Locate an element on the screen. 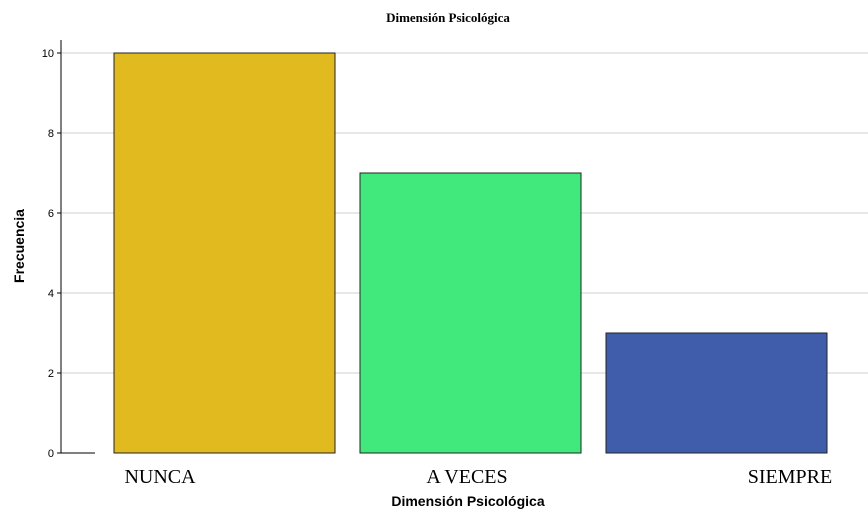 This screenshot has width=868, height=512. x-category-label: A VECES is located at coordinates (466, 477).